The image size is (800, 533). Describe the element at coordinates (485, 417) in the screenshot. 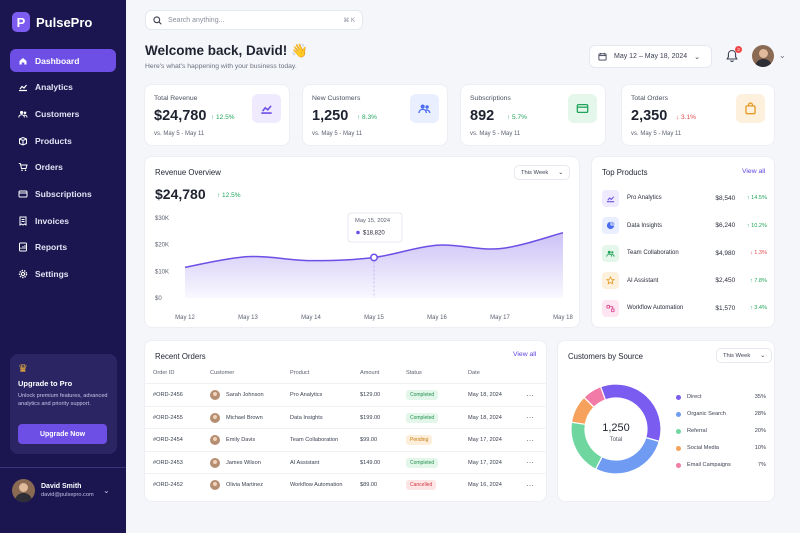

I see `order-date: May 18, 2024` at that location.